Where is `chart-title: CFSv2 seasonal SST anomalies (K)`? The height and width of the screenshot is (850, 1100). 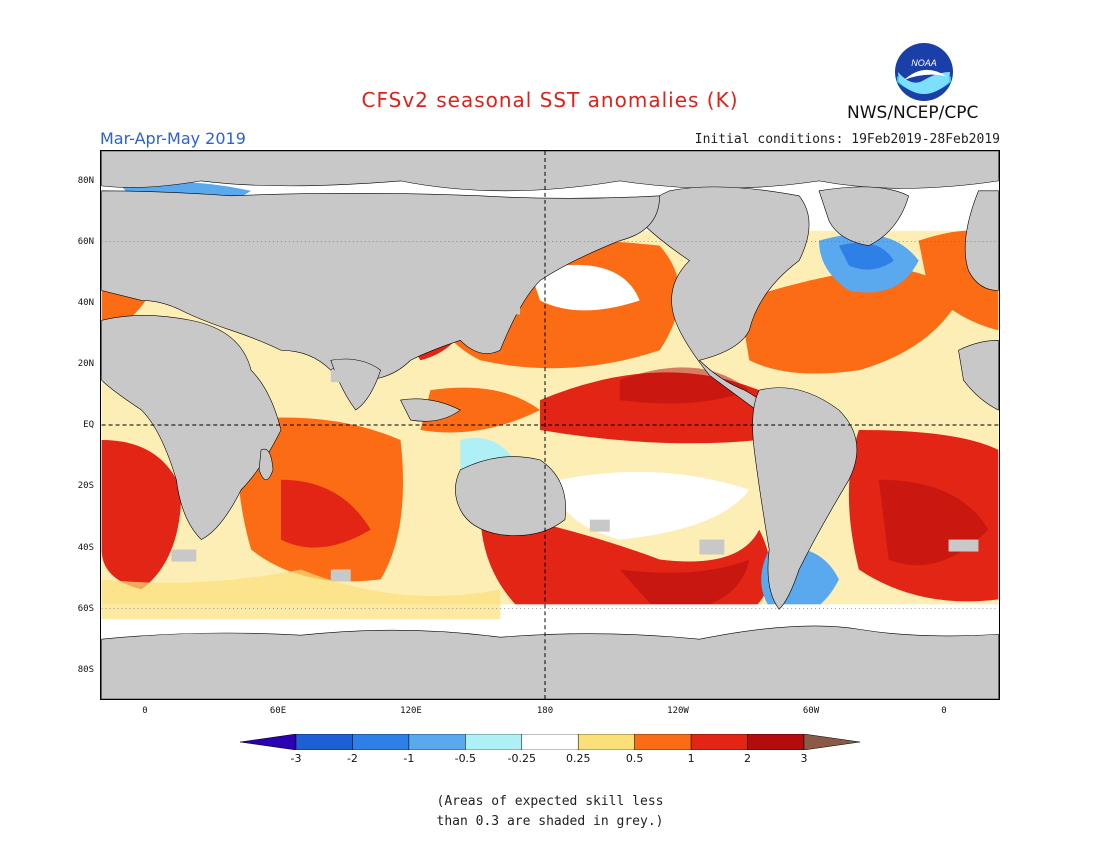 chart-title: CFSv2 seasonal SST anomalies (K) is located at coordinates (550, 100).